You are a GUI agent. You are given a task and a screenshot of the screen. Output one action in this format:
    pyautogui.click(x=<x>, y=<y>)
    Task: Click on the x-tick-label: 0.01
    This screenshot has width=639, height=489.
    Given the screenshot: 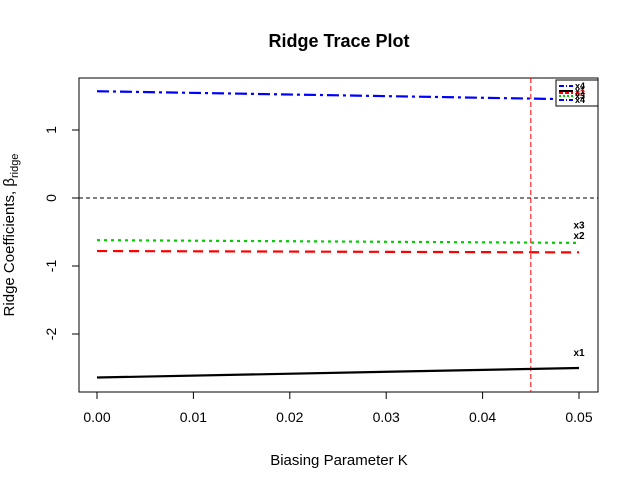 What is the action you would take?
    pyautogui.click(x=193, y=417)
    